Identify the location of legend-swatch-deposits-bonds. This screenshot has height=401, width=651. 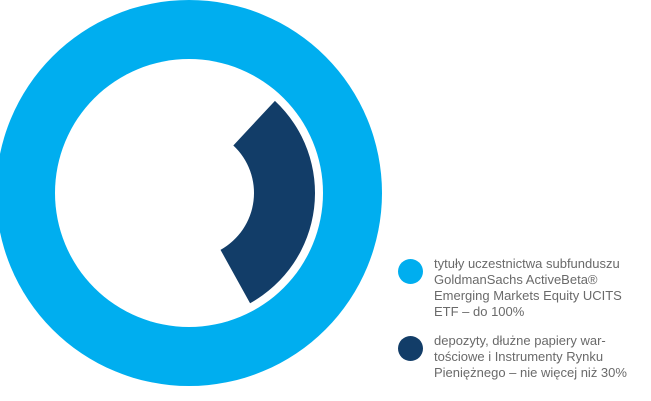
(410, 348).